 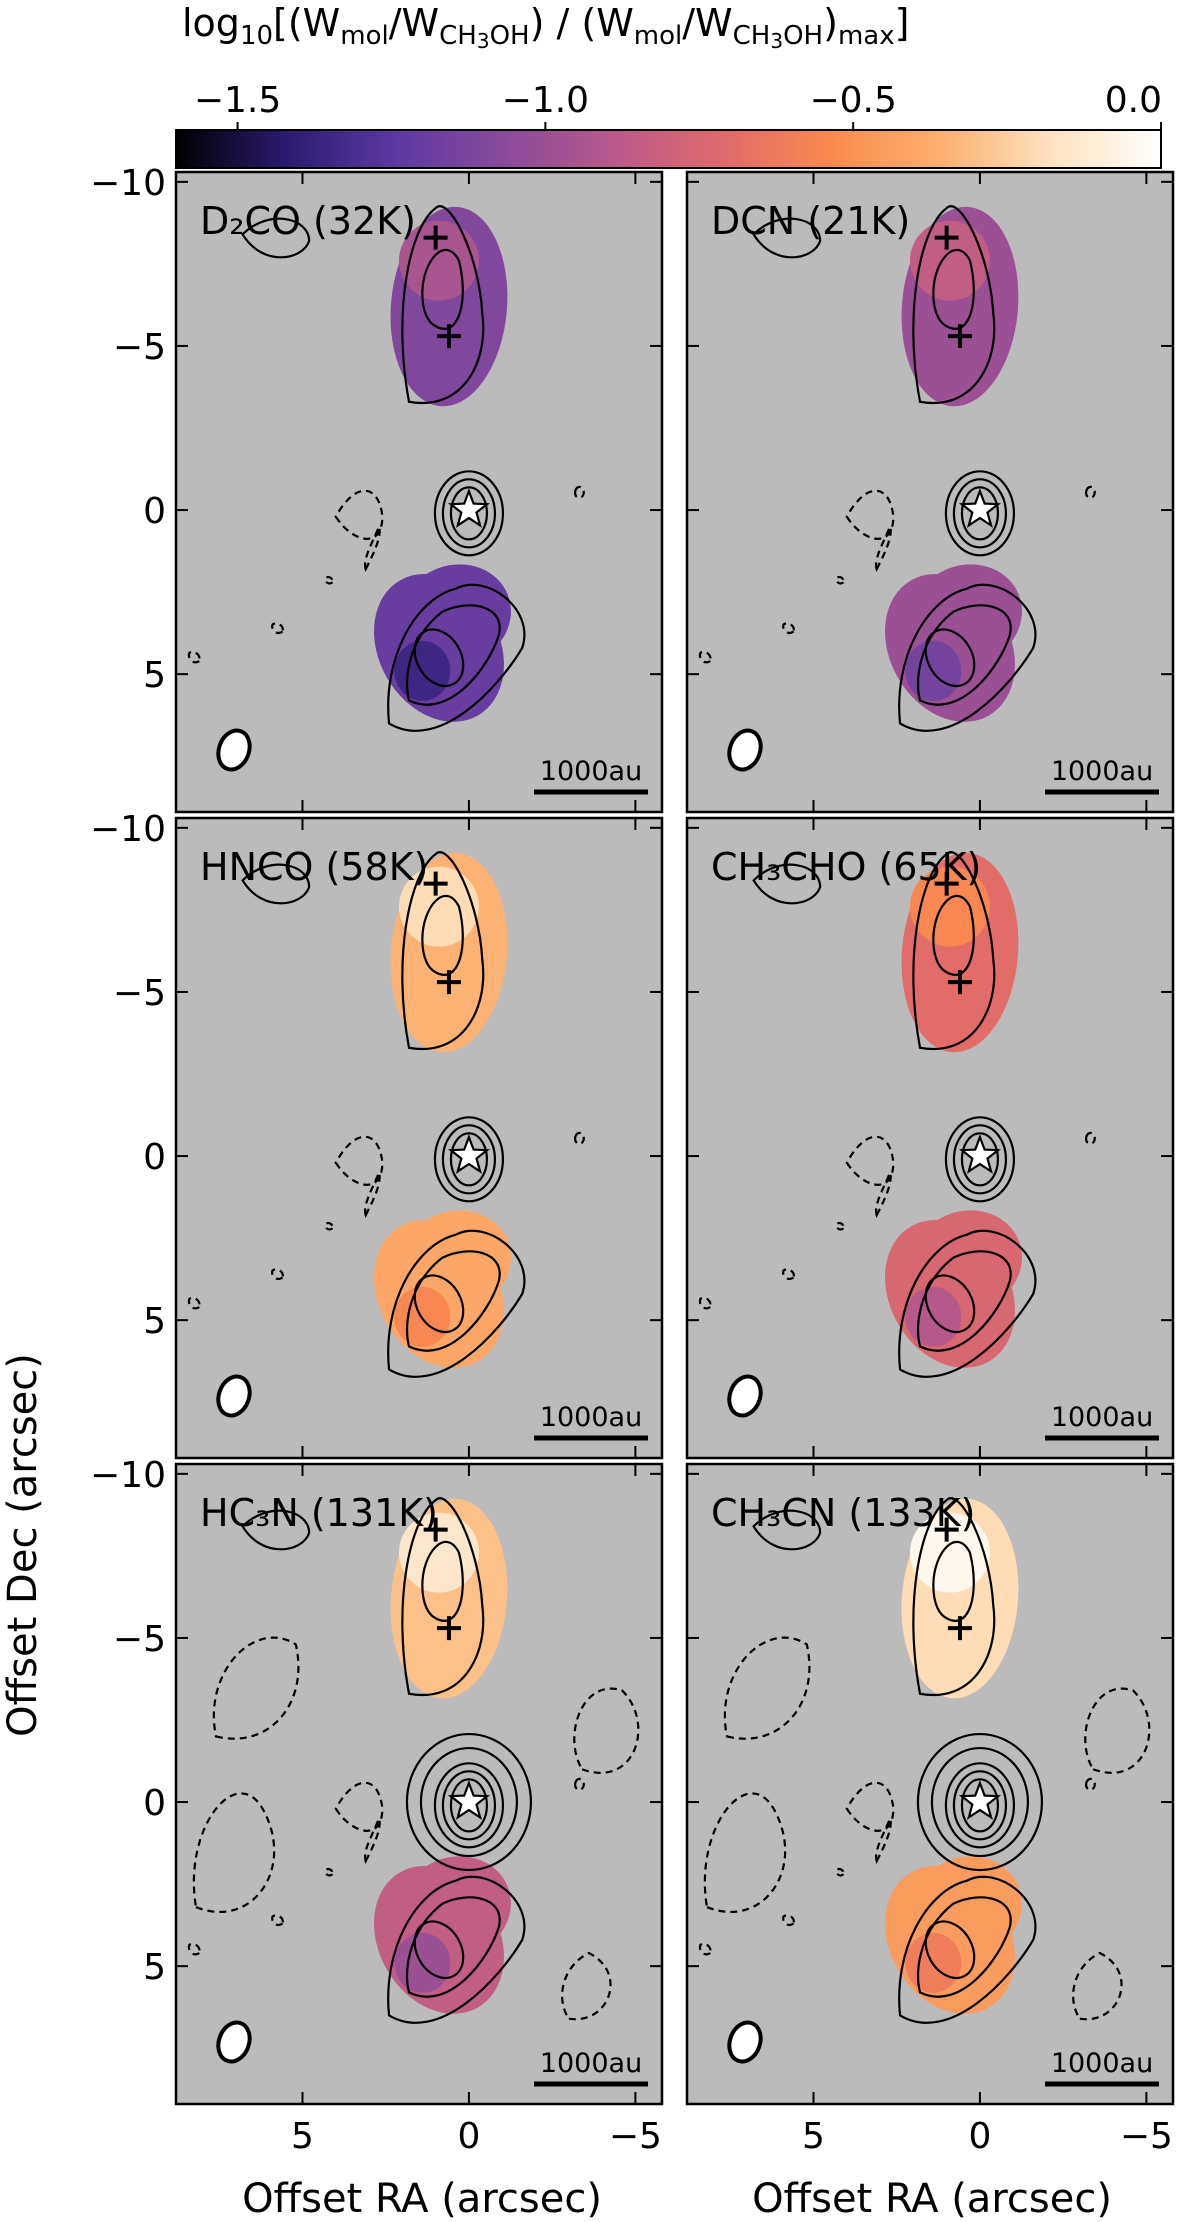 What do you see at coordinates (23, 1545) in the screenshot?
I see `y-axis-label: Offset Dec (arcsec)` at bounding box center [23, 1545].